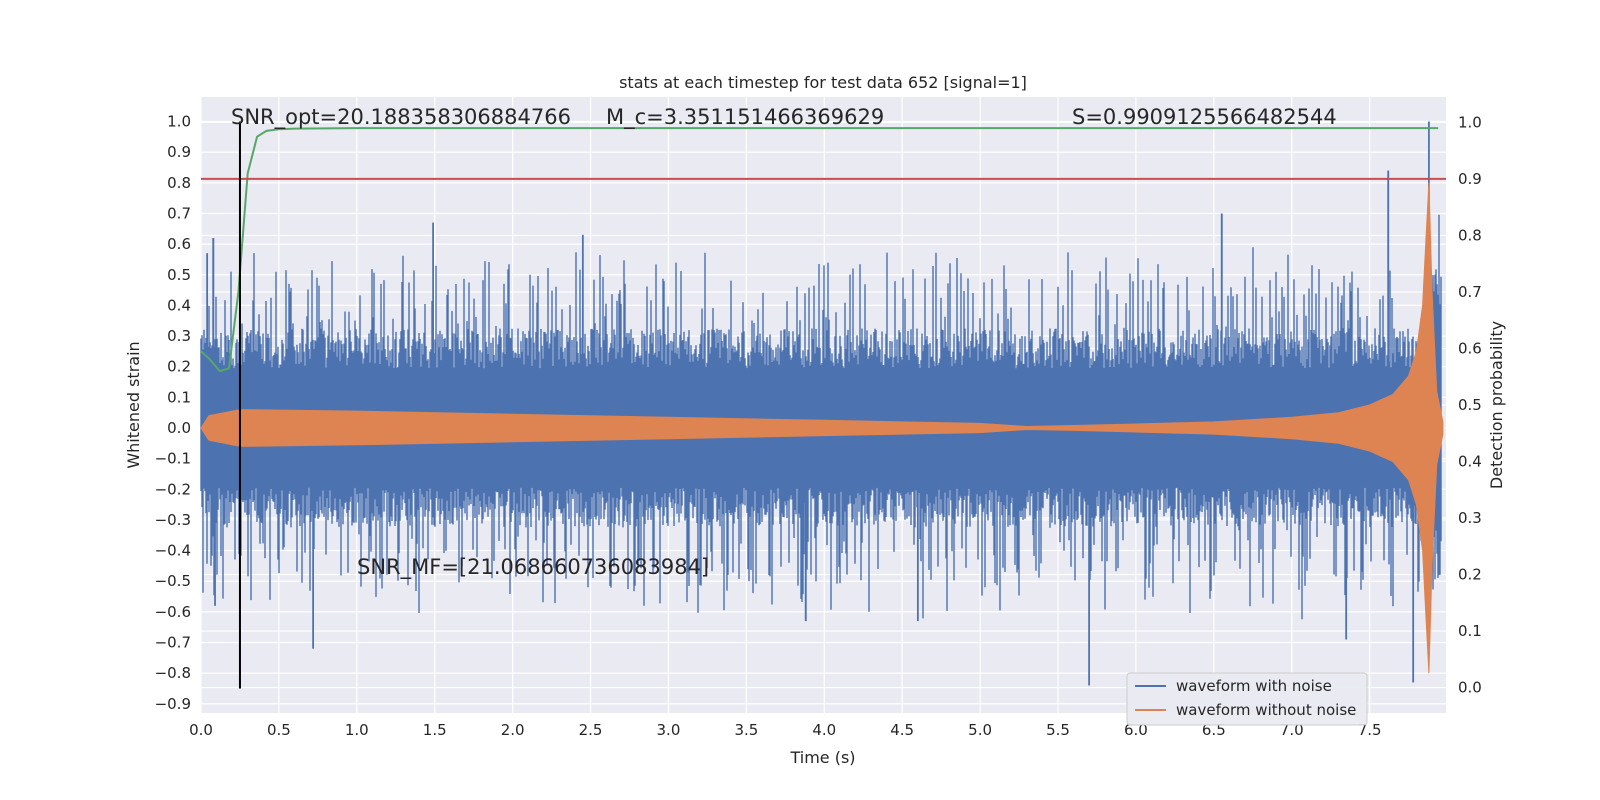 The height and width of the screenshot is (800, 1600). What do you see at coordinates (179, 244) in the screenshot?
I see `y-tick-label: 0.6` at bounding box center [179, 244].